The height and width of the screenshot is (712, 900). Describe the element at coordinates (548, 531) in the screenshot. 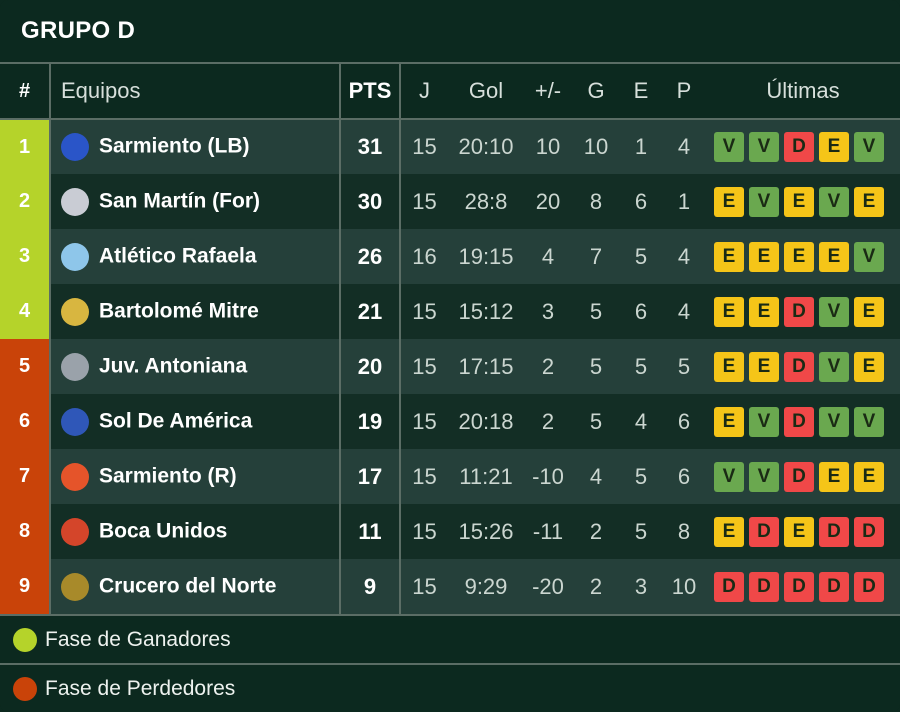

I see `goal-diff: -11` at that location.